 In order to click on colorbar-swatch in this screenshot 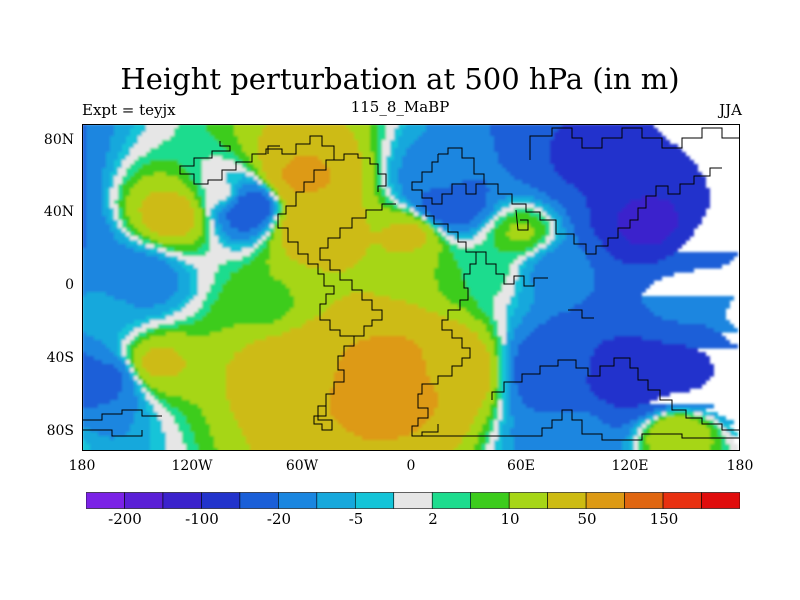, I will do `click(605, 500)`.